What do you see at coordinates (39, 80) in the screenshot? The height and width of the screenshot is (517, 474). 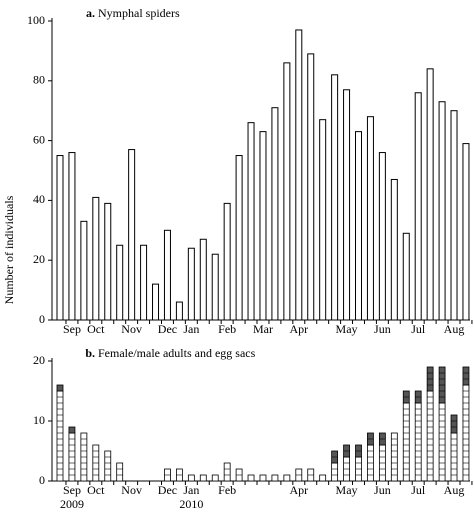 I see `y-tick-label: 80` at bounding box center [39, 80].